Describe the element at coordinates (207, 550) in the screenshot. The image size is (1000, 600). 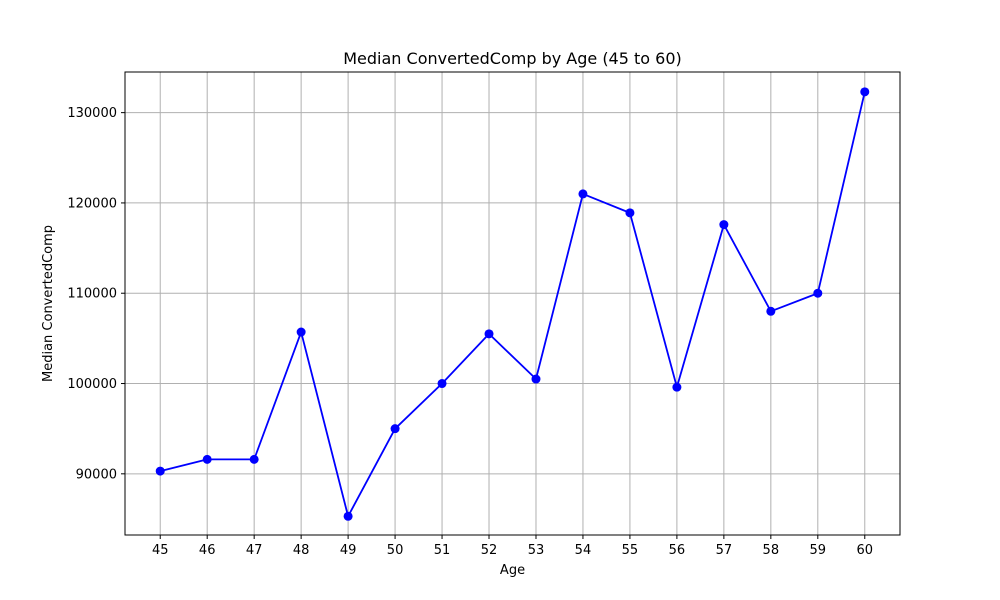
I see `x-tick-label: 46` at that location.